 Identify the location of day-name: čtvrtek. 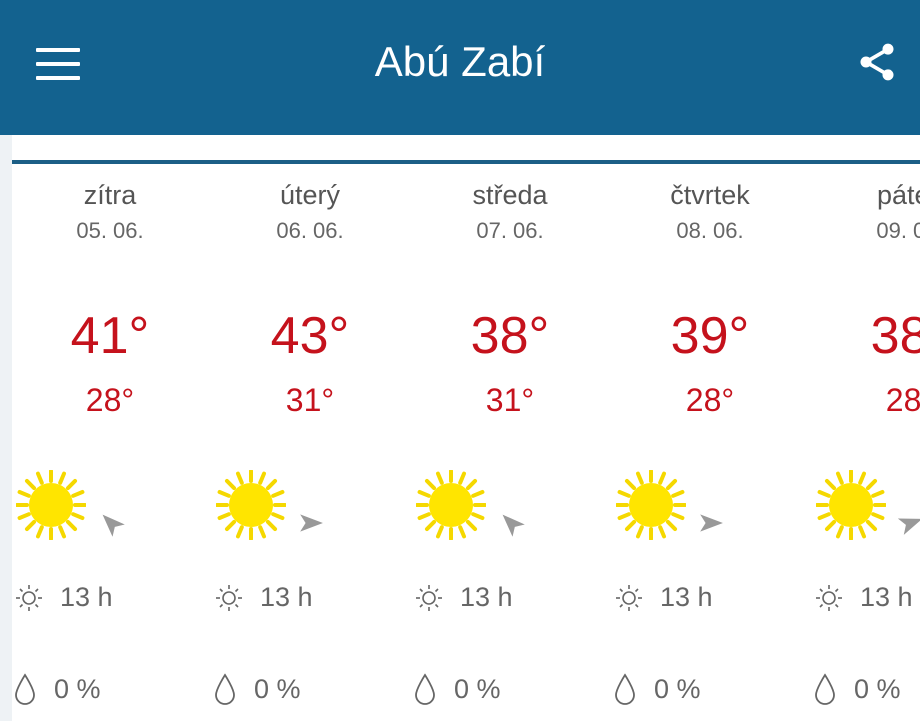
(710, 195).